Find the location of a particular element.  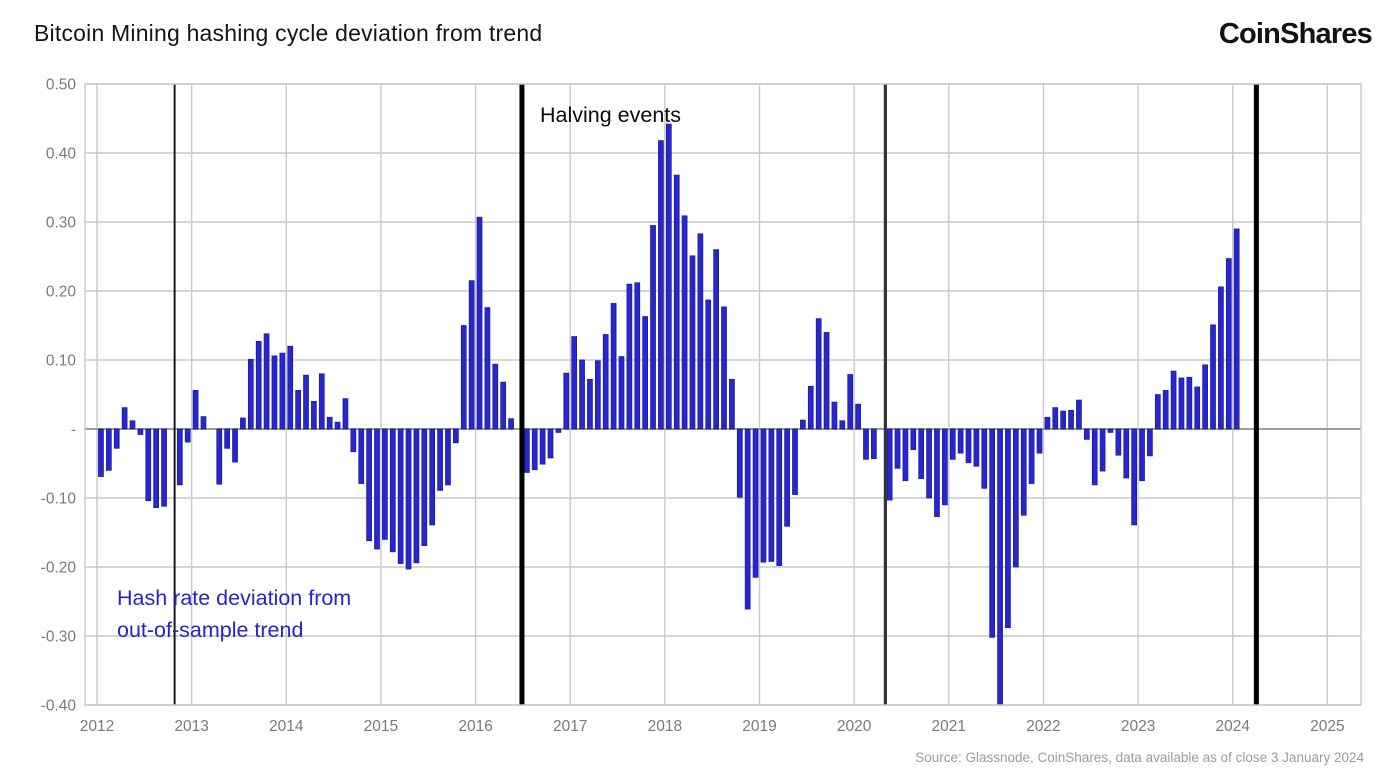

x-tick-label: 2014 is located at coordinates (286, 726).